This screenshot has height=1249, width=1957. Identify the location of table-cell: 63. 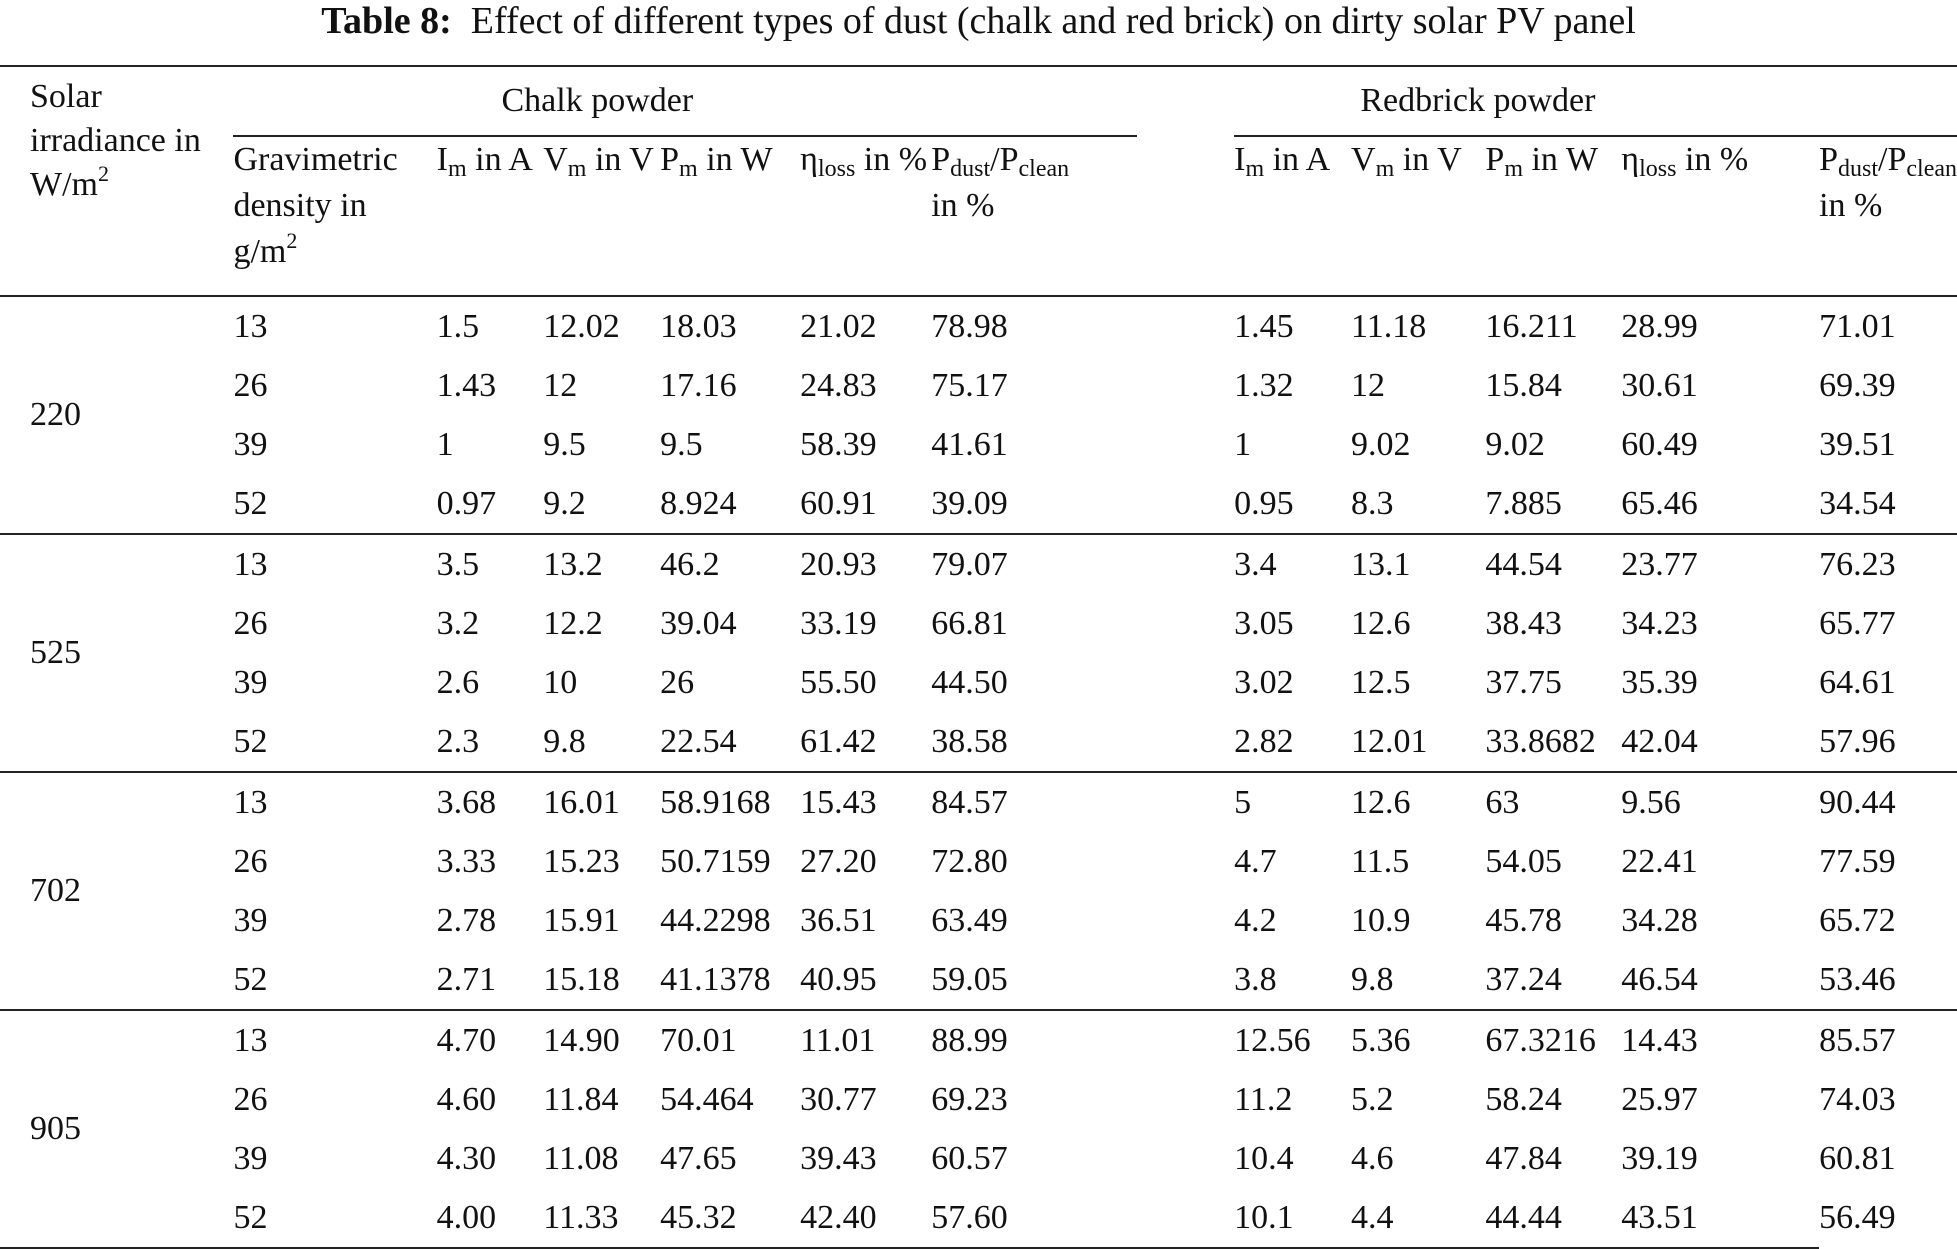
(1553, 801).